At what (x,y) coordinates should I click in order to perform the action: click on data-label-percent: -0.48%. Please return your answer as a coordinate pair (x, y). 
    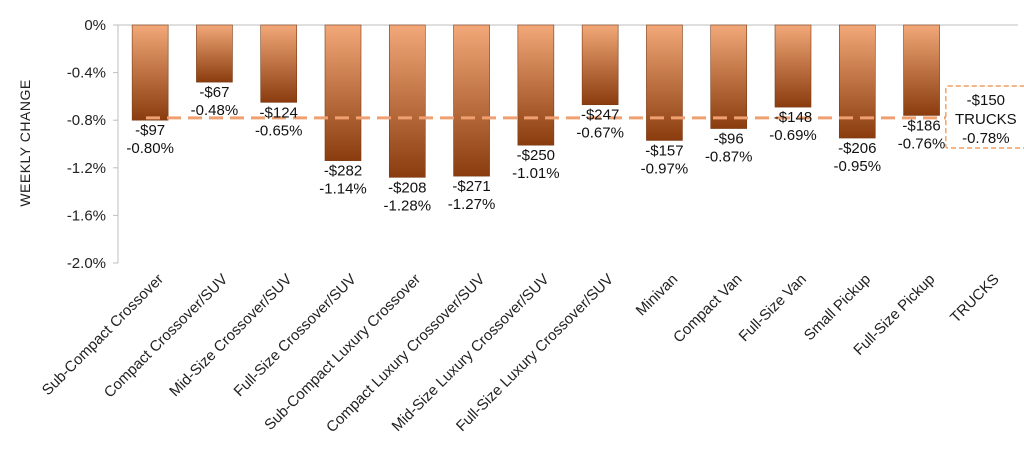
    Looking at the image, I should click on (215, 110).